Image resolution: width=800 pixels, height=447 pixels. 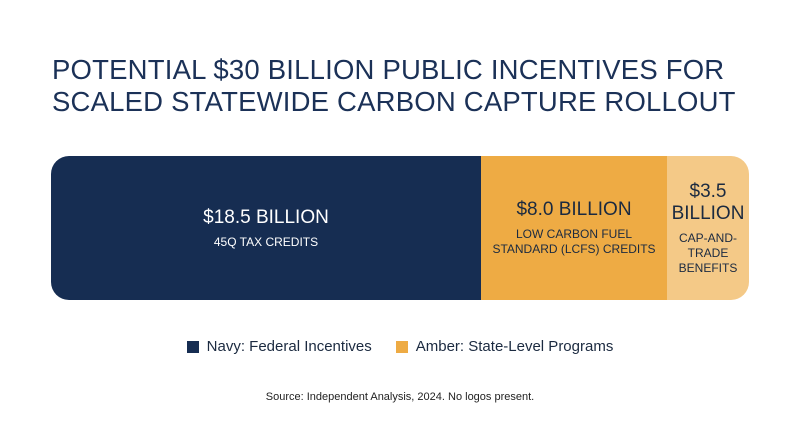 I want to click on segment-description: CAP-AND- TRADE BENEFITS, so click(x=708, y=253).